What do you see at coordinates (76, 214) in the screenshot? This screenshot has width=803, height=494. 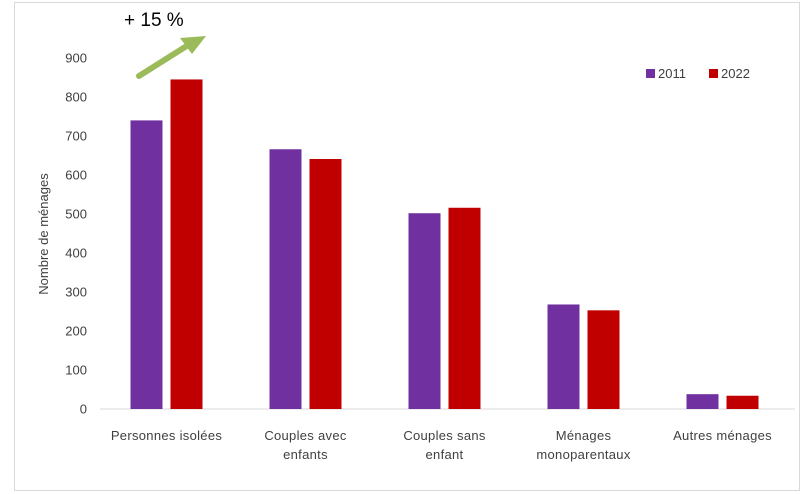 I see `y-tick-label: 500` at bounding box center [76, 214].